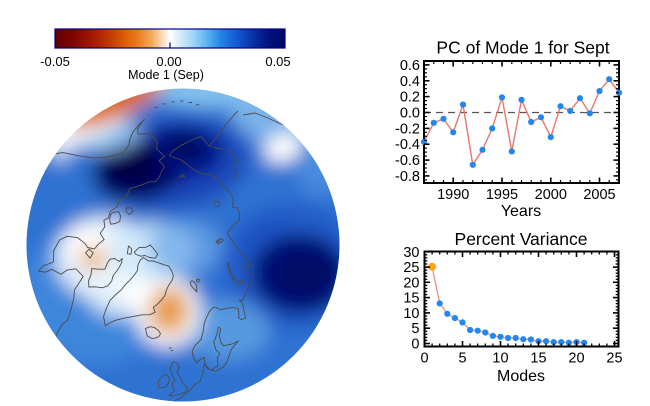  I want to click on svg-text: 0.6, so click(410, 66).